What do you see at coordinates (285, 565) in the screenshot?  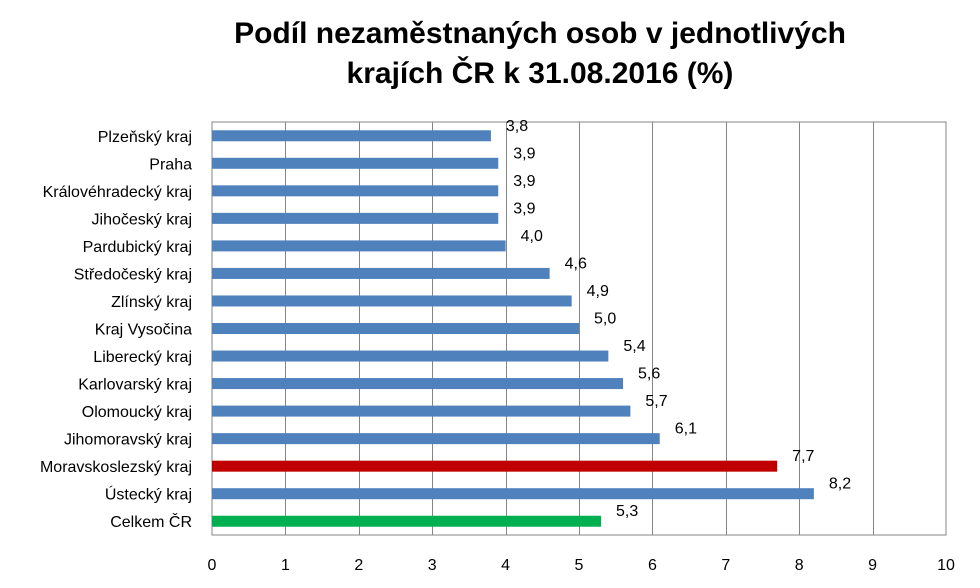 I see `x-tick-label: 1` at bounding box center [285, 565].